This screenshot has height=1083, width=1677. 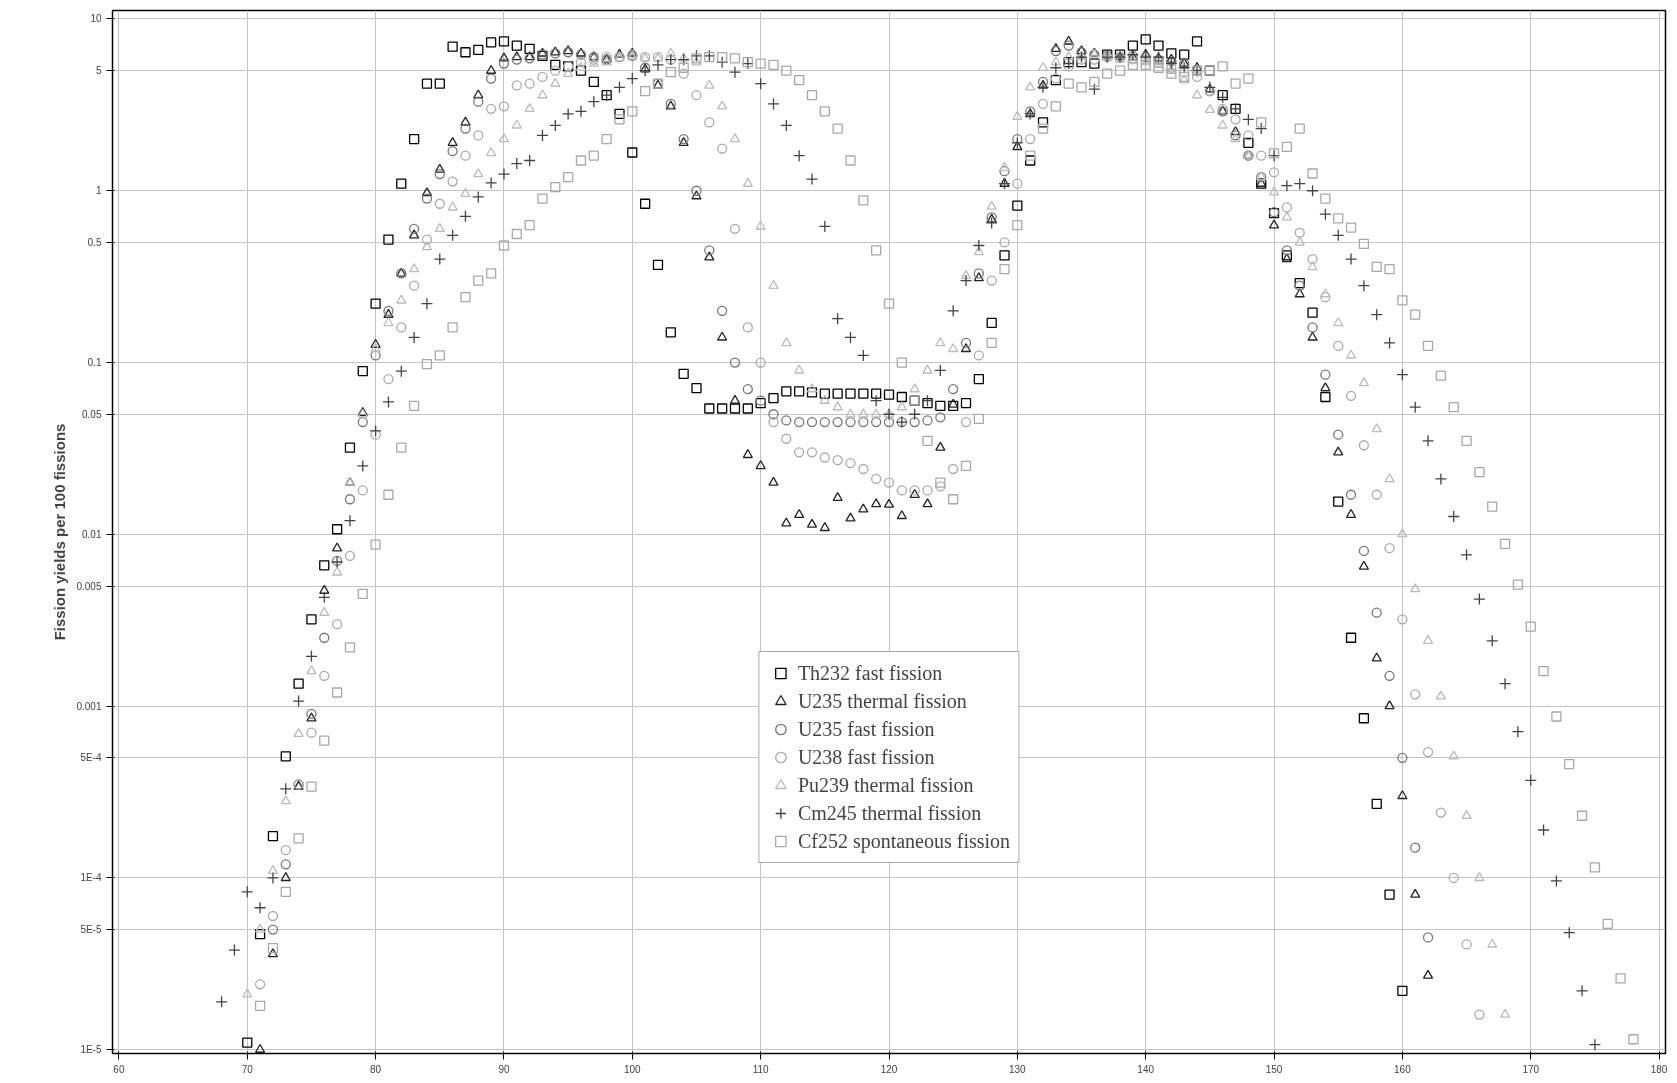 What do you see at coordinates (98, 71) in the screenshot?
I see `y-tick-label: 5` at bounding box center [98, 71].